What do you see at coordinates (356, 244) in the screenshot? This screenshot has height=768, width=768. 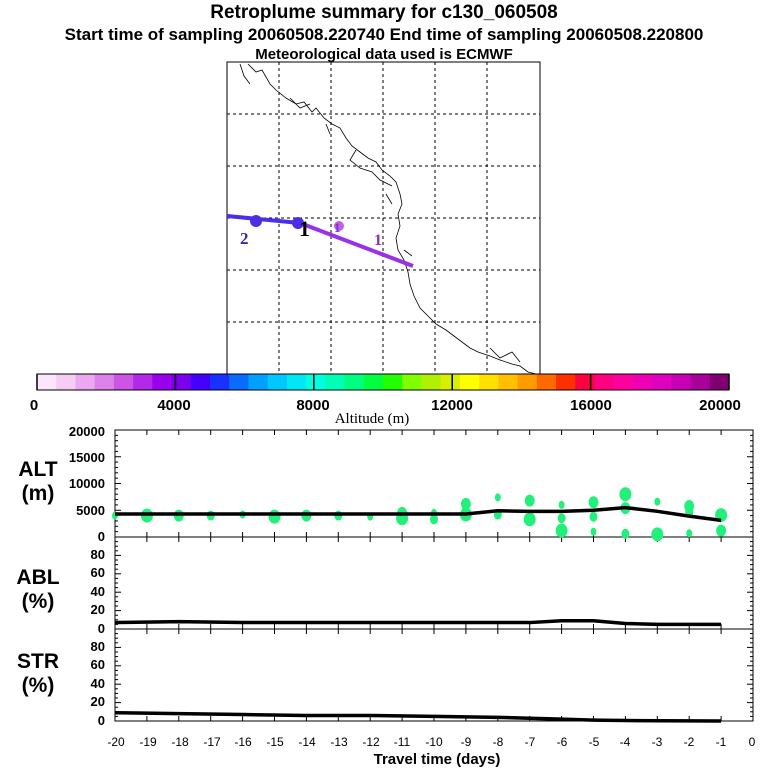 I see `trajectory-segment-late` at bounding box center [356, 244].